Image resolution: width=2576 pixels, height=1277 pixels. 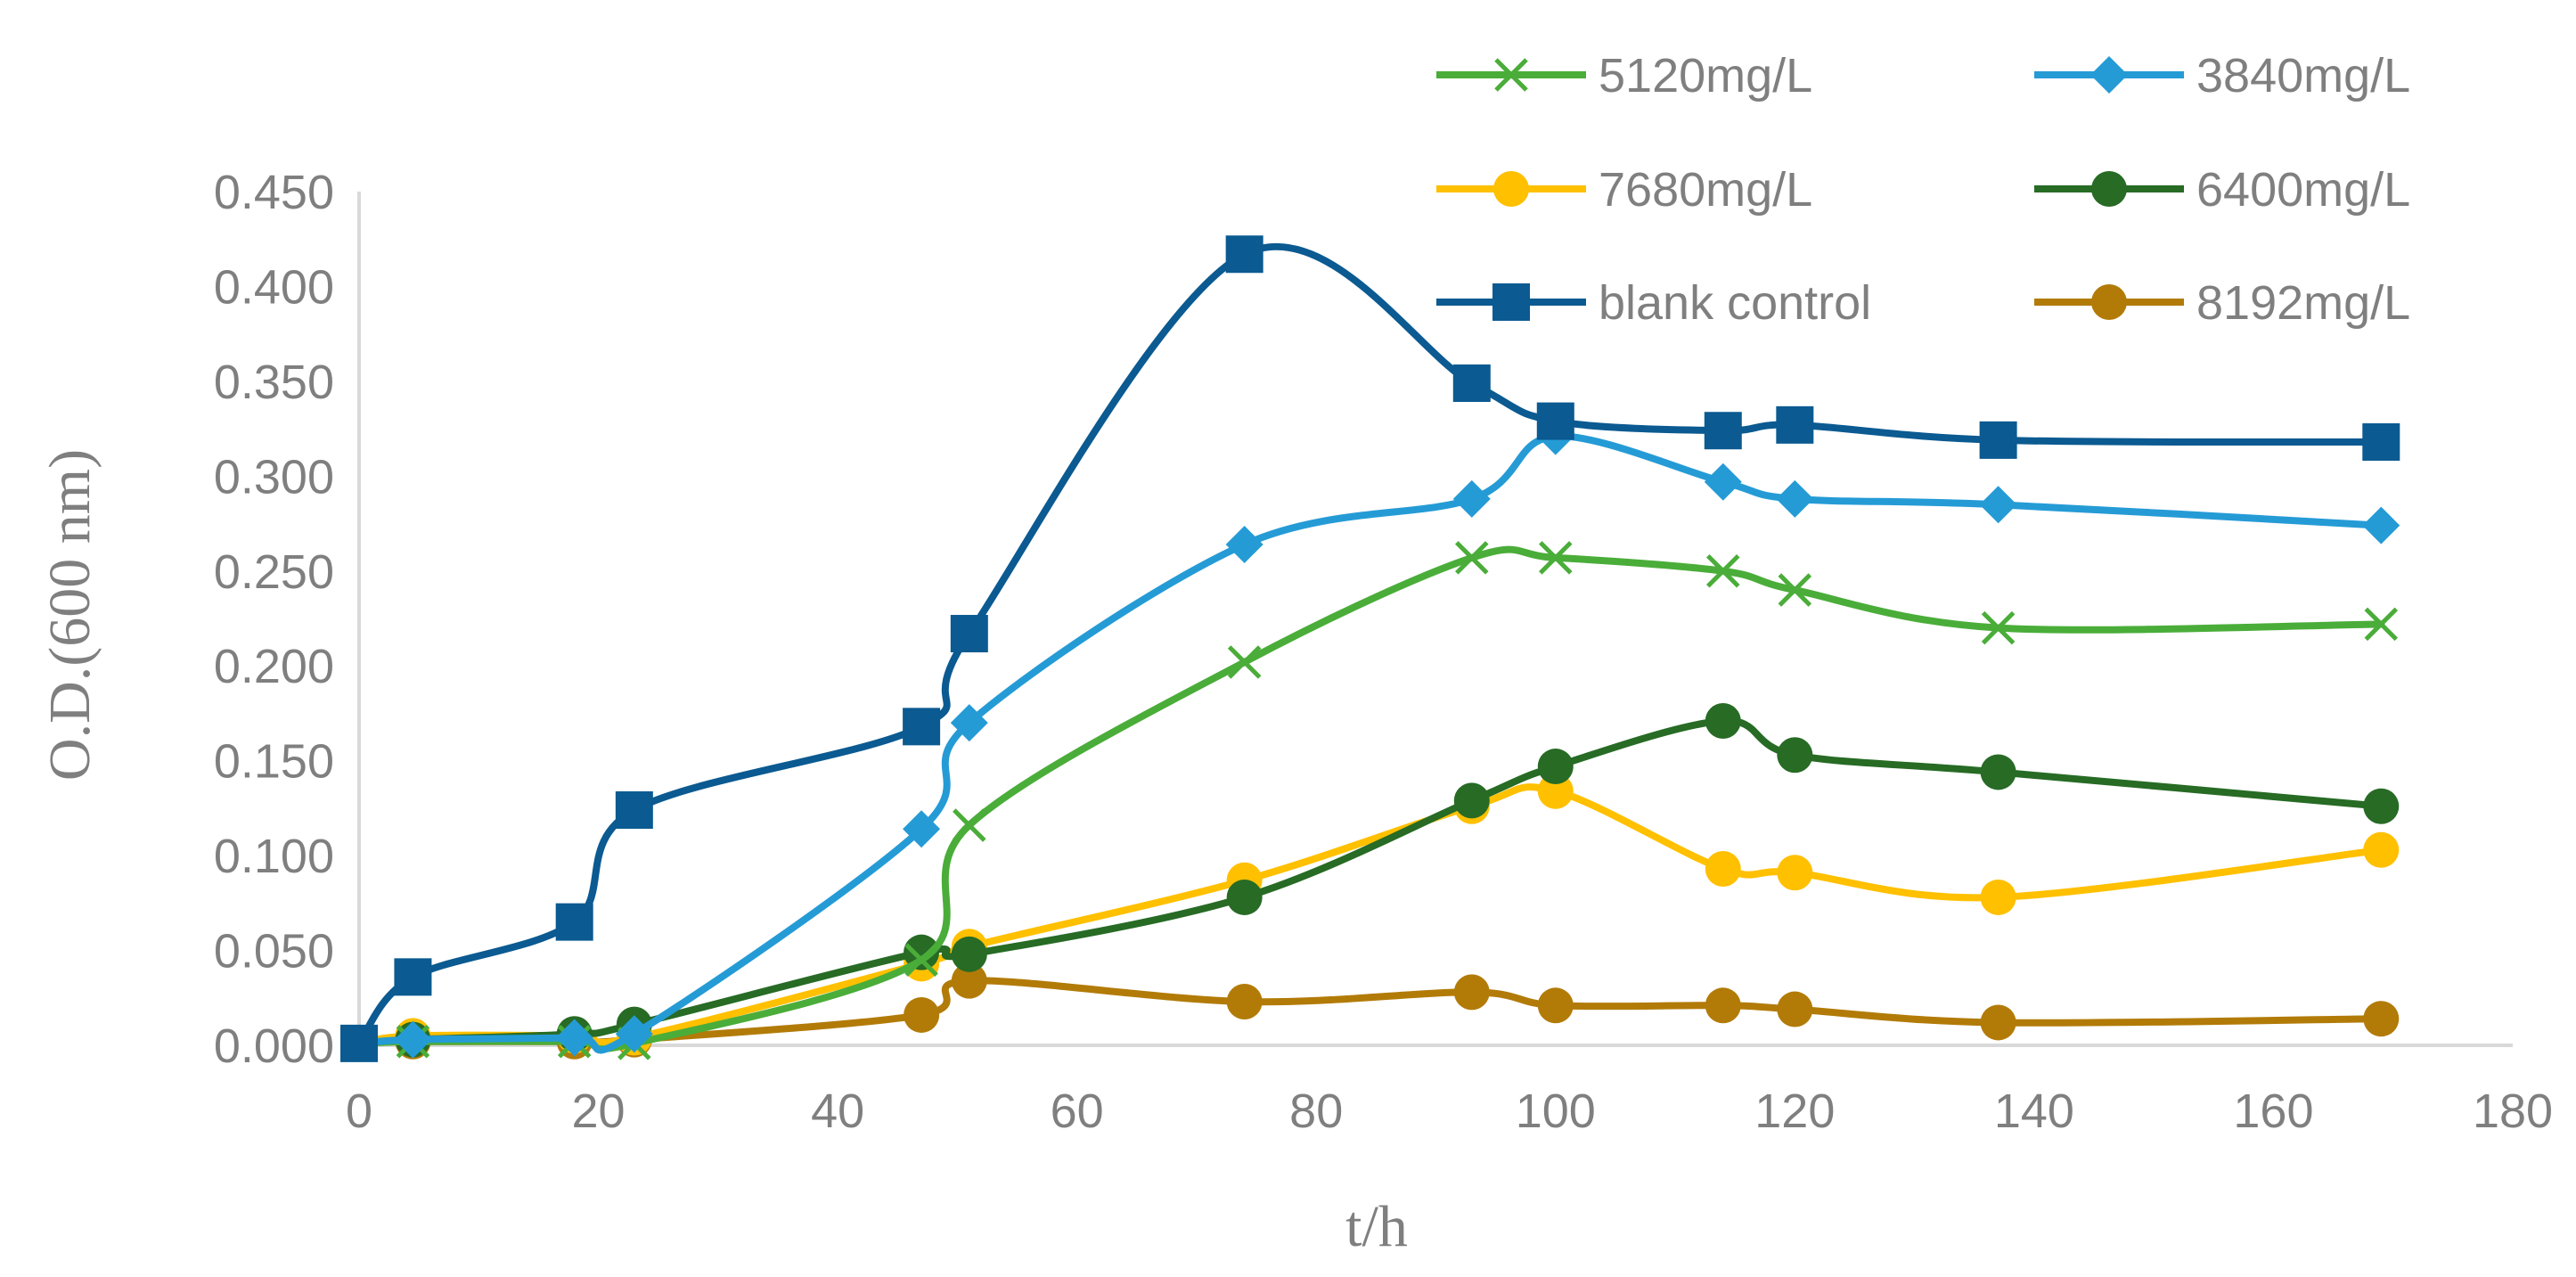 I want to click on legend-label: 6400mg/L, so click(x=2303, y=190).